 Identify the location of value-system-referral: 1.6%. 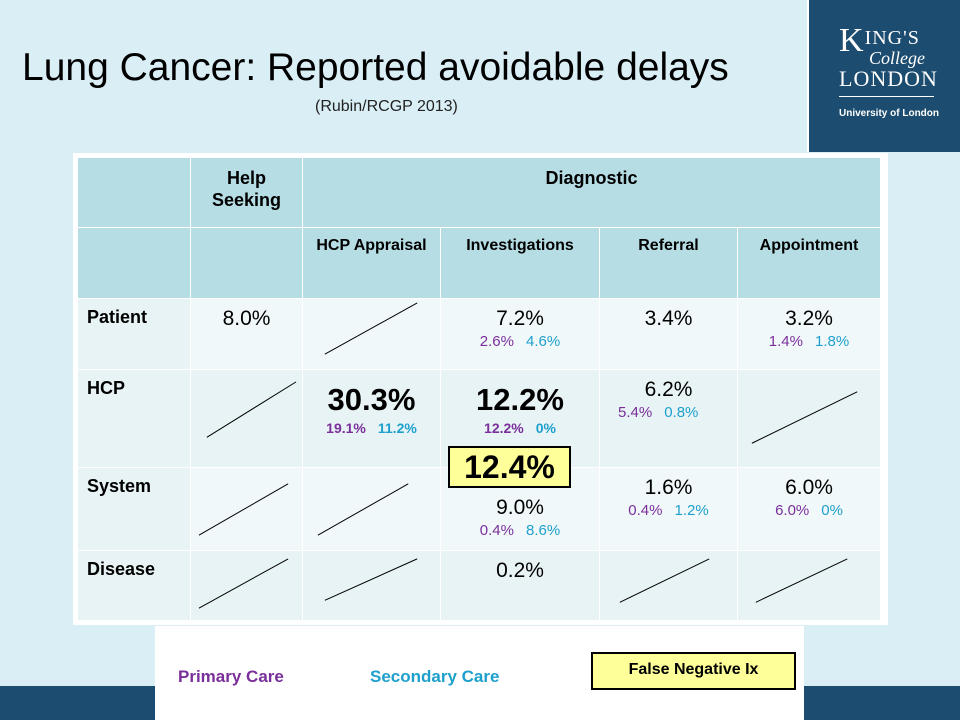
(668, 487).